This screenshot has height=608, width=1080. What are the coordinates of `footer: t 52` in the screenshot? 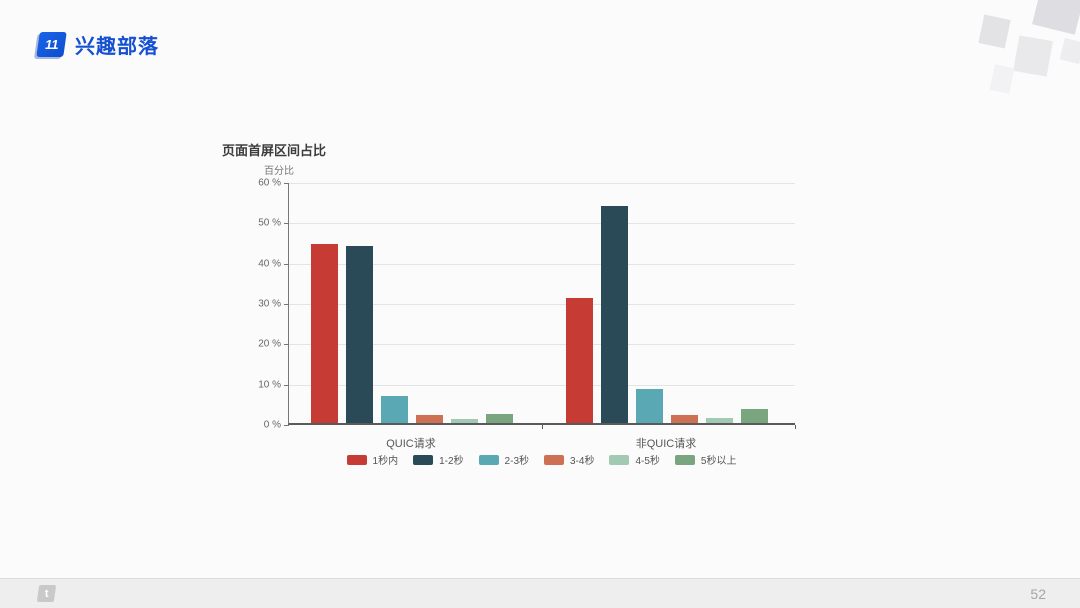 It's located at (540, 593).